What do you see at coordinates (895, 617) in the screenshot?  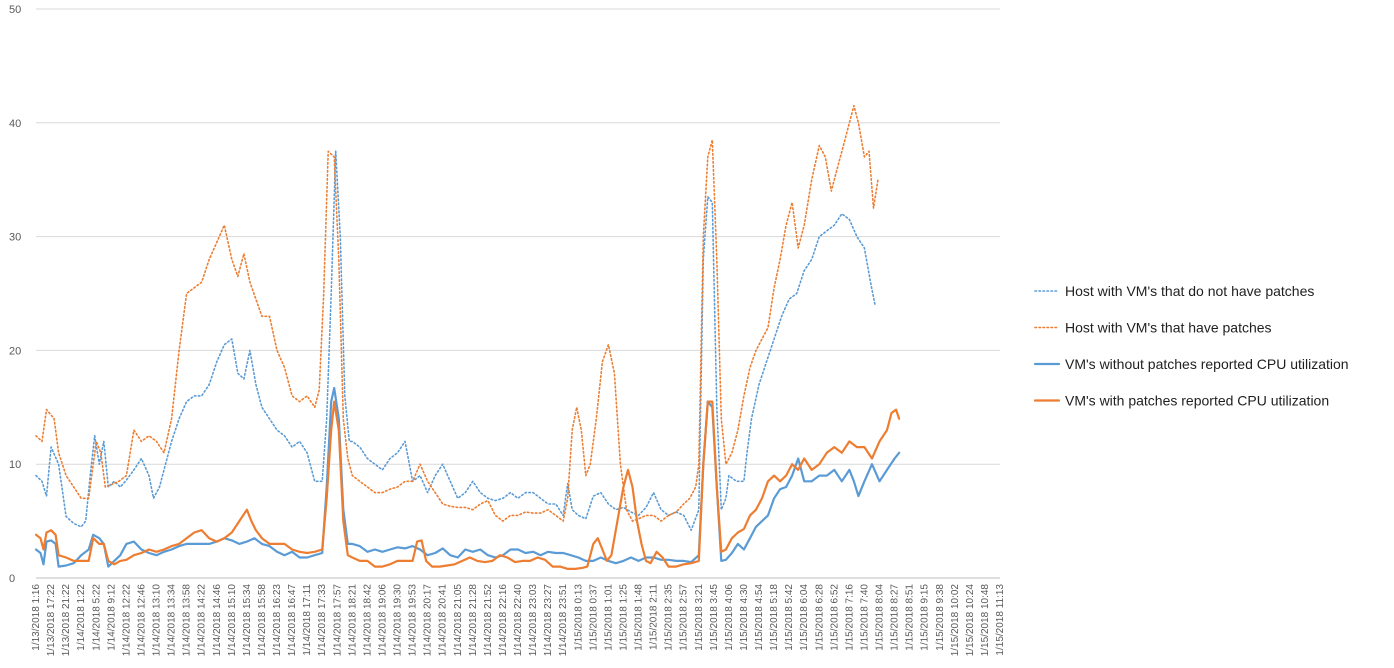 I see `x-tick-label: 1/15/2018 8:27` at bounding box center [895, 617].